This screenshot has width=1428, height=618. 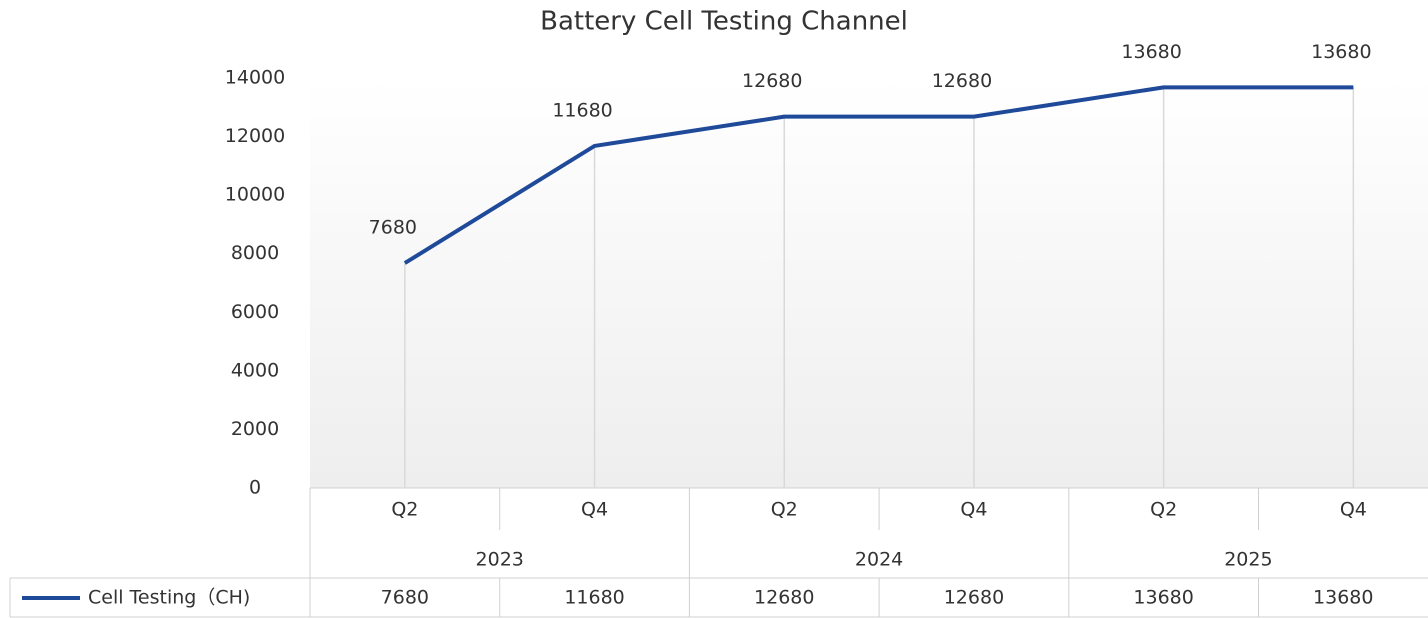 What do you see at coordinates (255, 429) in the screenshot?
I see `y-tick-label: 2000` at bounding box center [255, 429].